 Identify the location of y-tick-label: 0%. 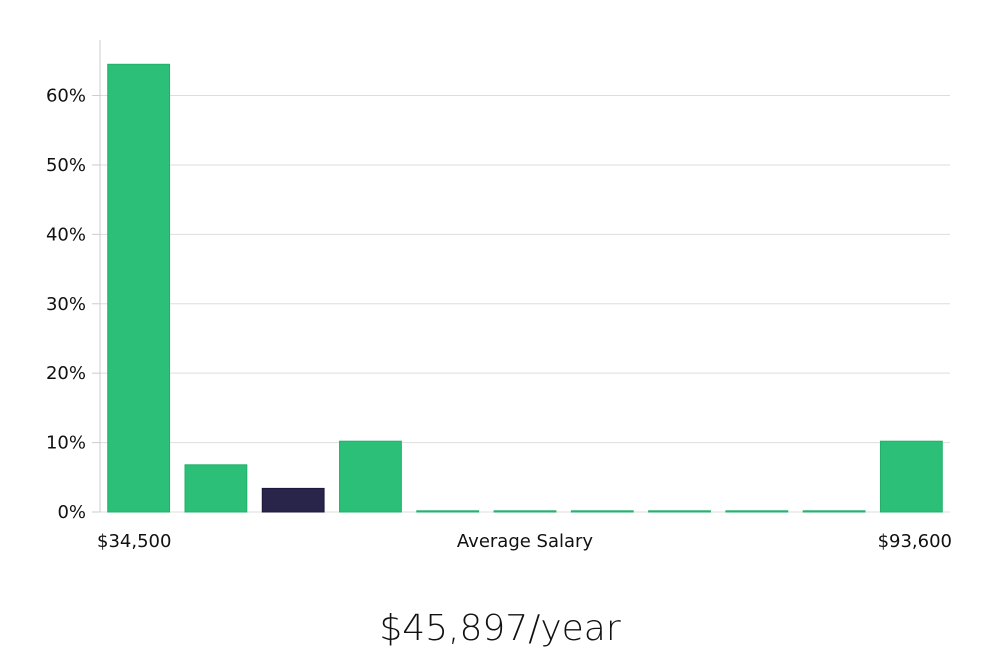
(71, 512).